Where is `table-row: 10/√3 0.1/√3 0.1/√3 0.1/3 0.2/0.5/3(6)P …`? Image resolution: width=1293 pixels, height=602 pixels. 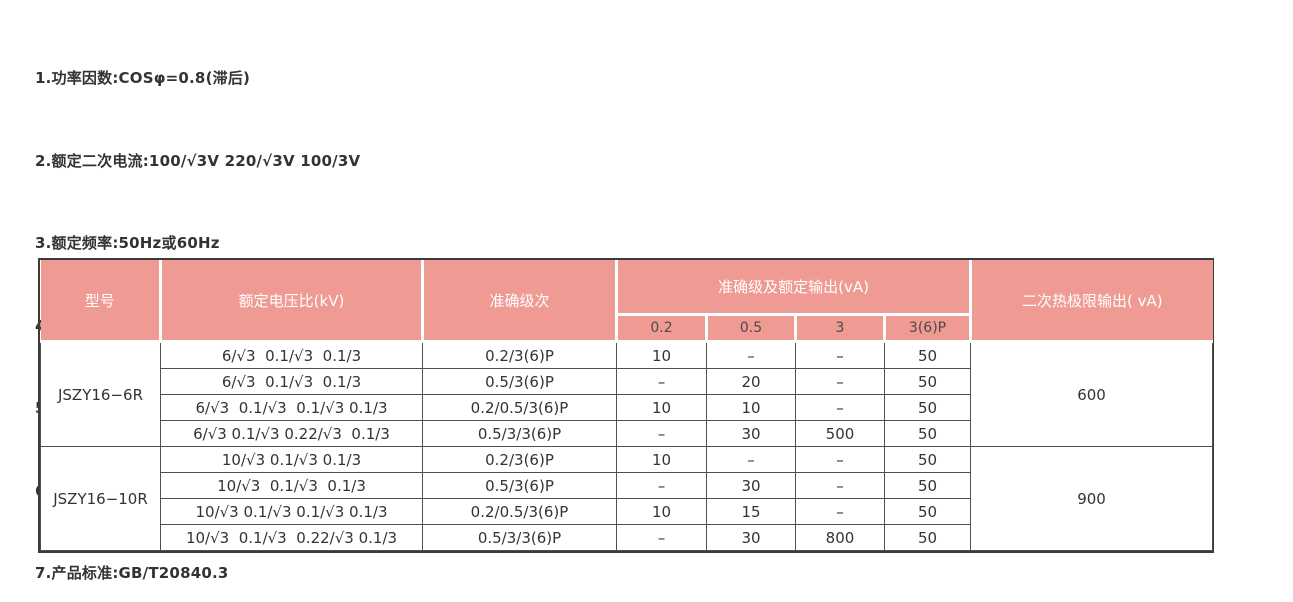
table-row: 10/√3 0.1/√3 0.1/√3 0.1/3 0.2/0.5/3(6)P … is located at coordinates (627, 511).